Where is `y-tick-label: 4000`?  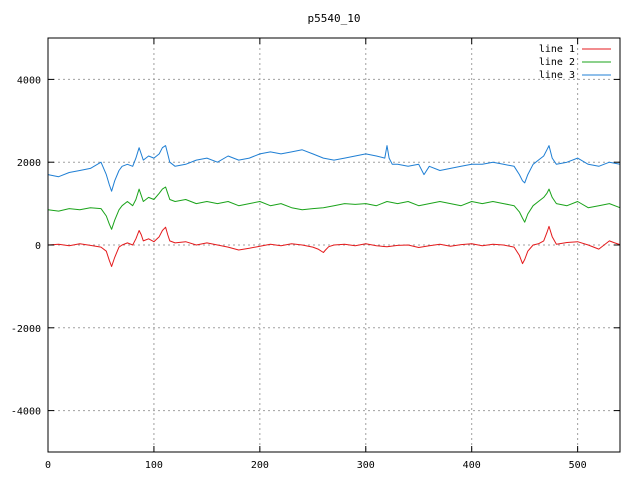
y-tick-label: 4000 is located at coordinates (29, 80).